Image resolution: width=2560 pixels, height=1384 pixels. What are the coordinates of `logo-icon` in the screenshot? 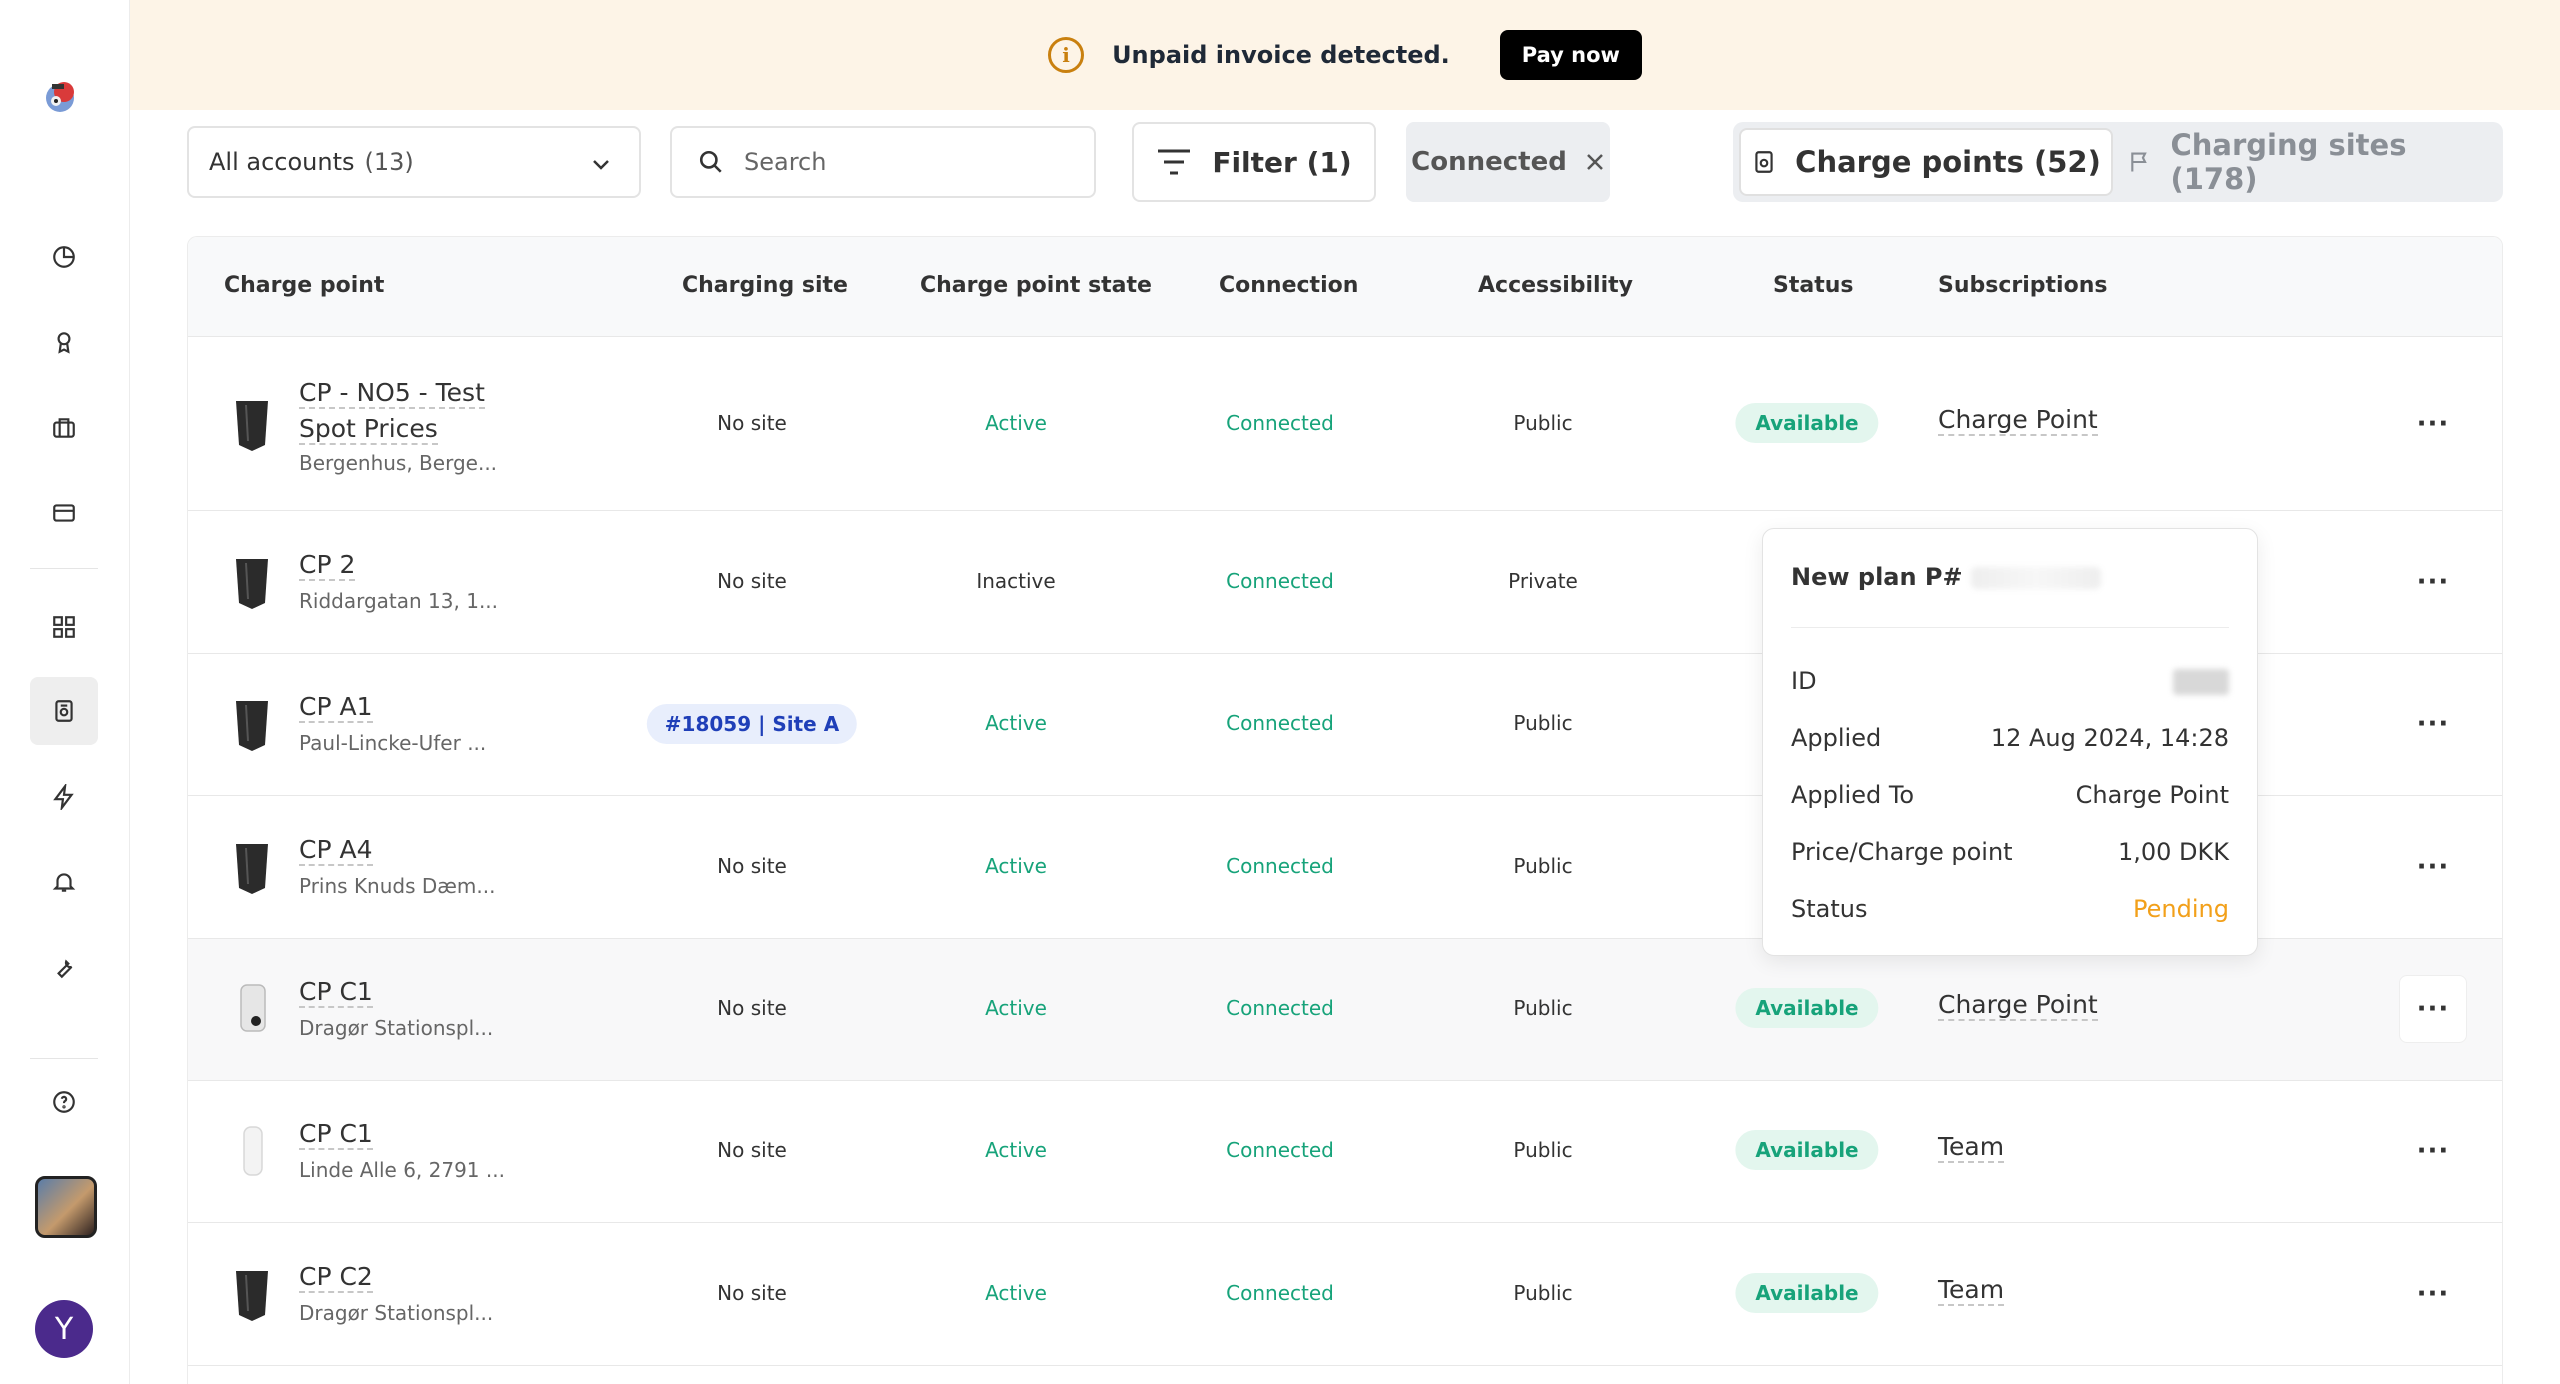 It's located at (60, 96).